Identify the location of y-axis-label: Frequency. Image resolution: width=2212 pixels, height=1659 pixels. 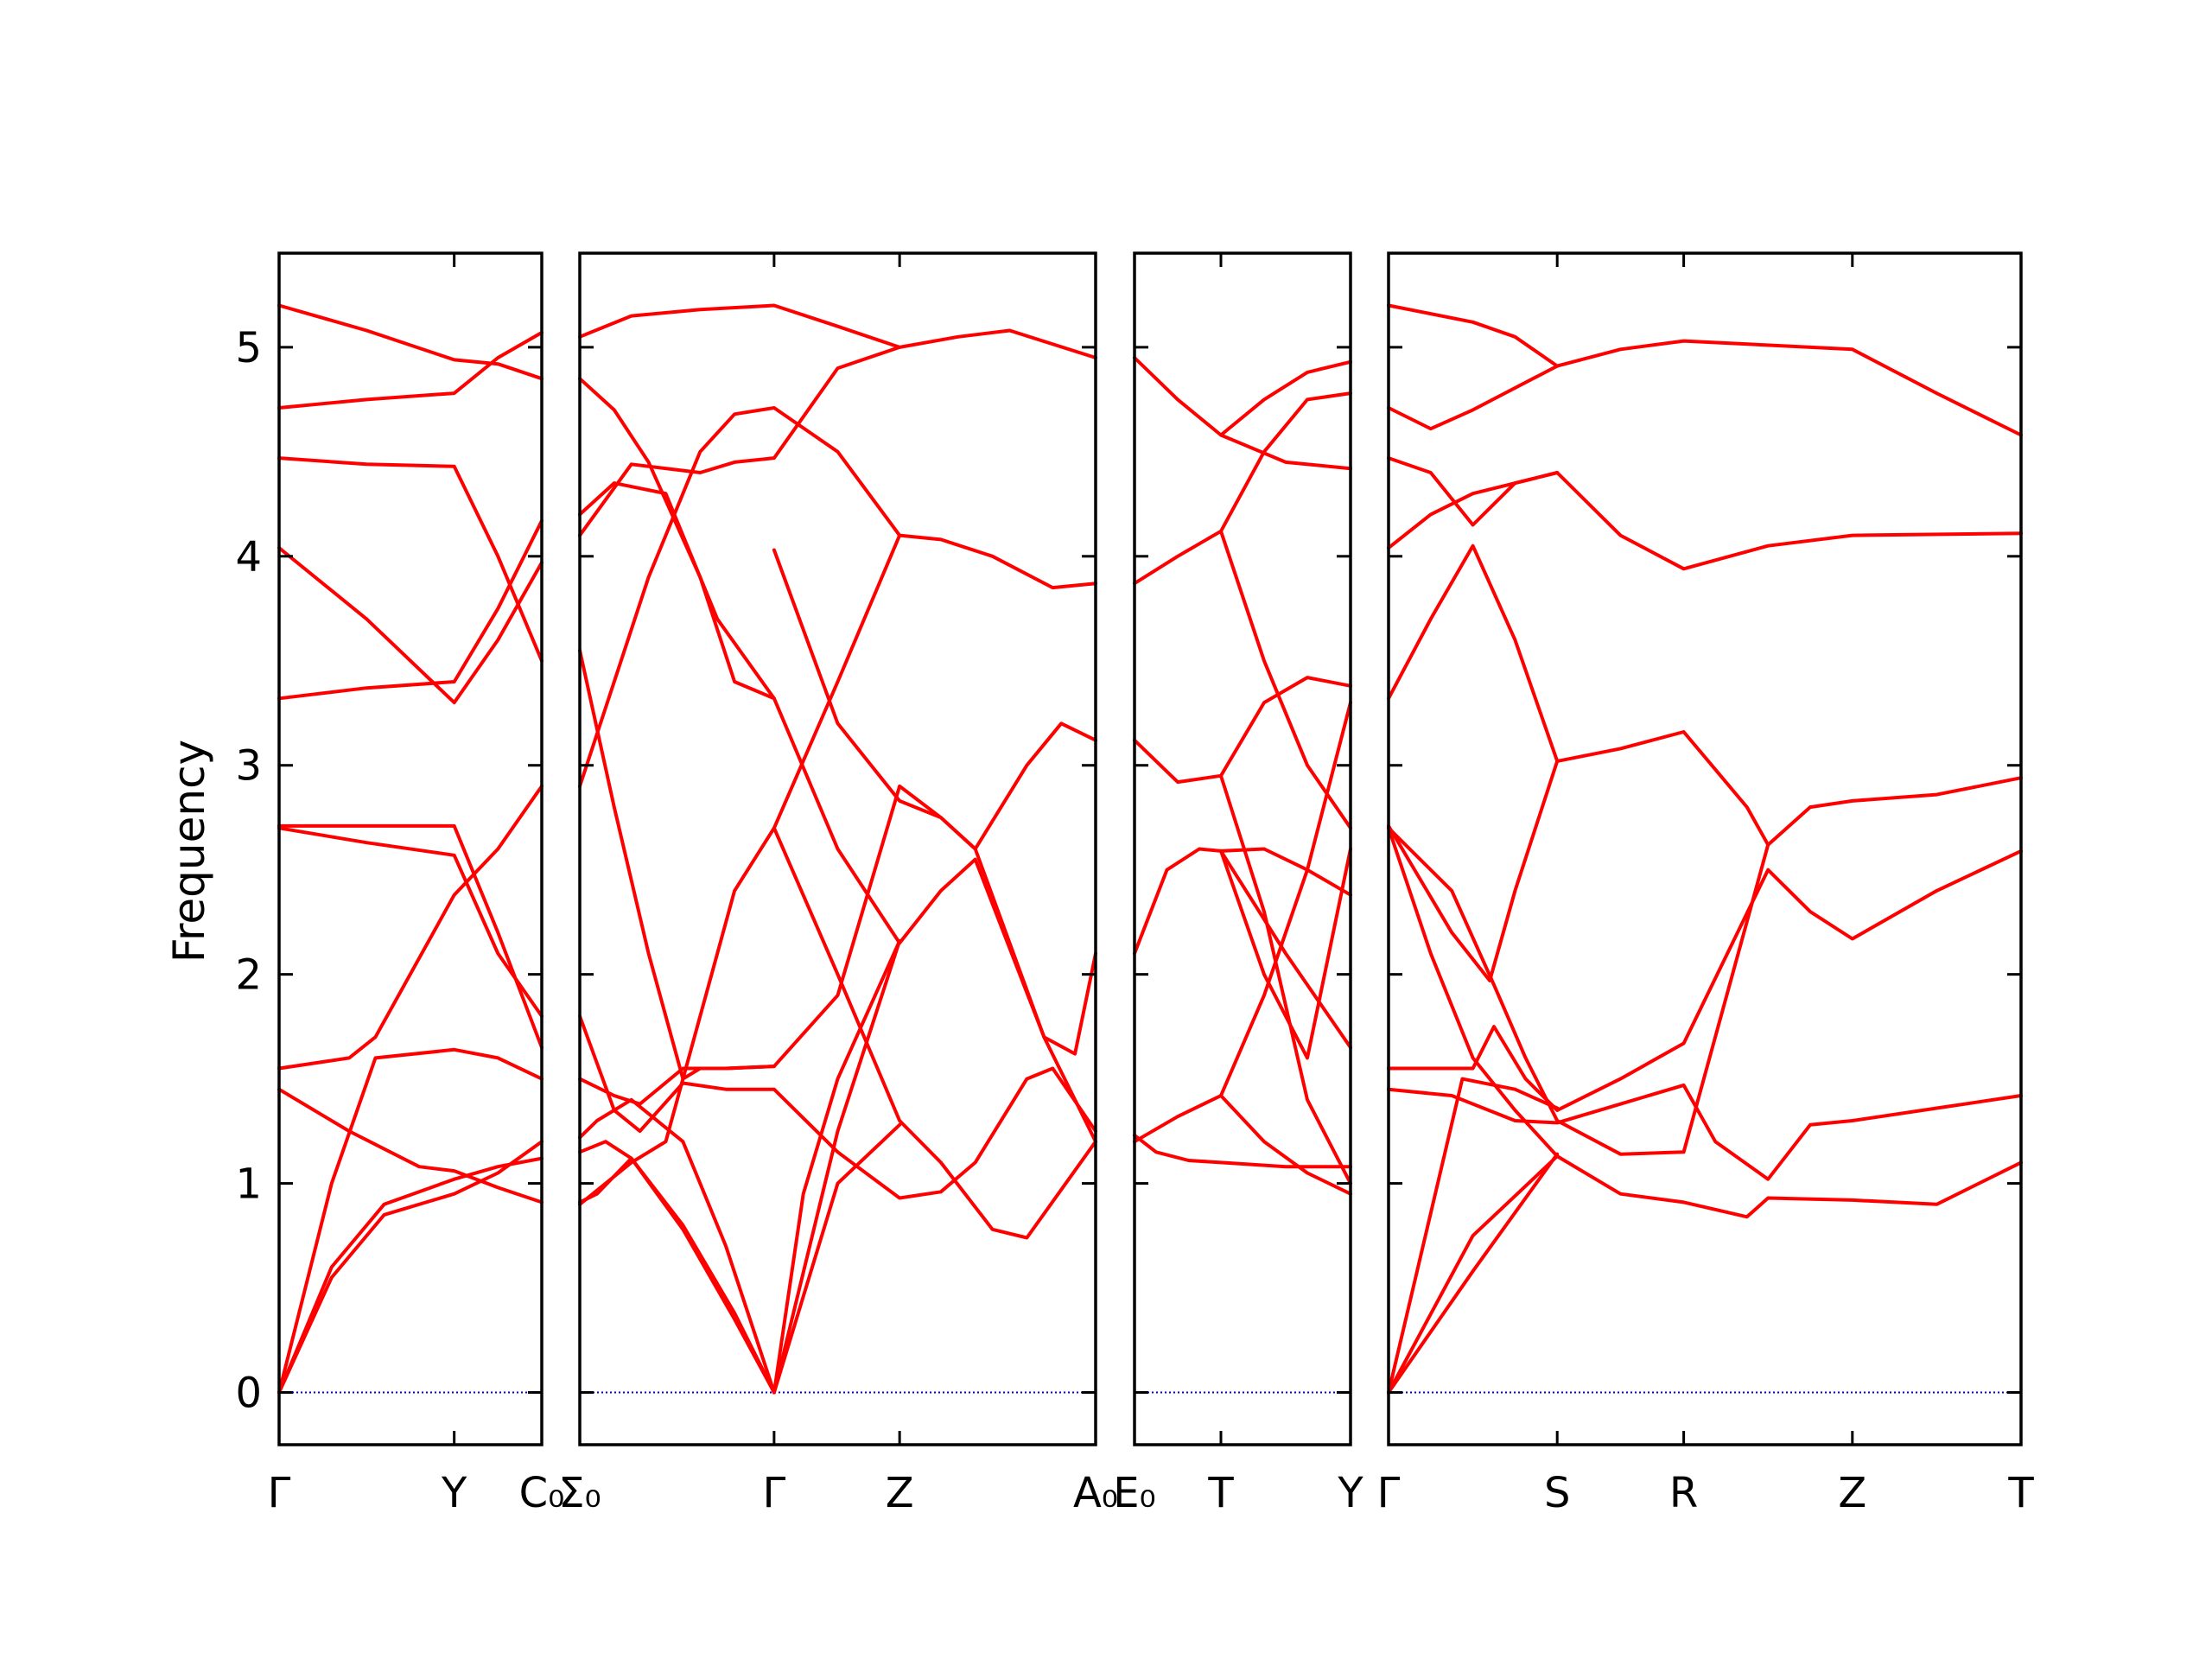
(189, 851).